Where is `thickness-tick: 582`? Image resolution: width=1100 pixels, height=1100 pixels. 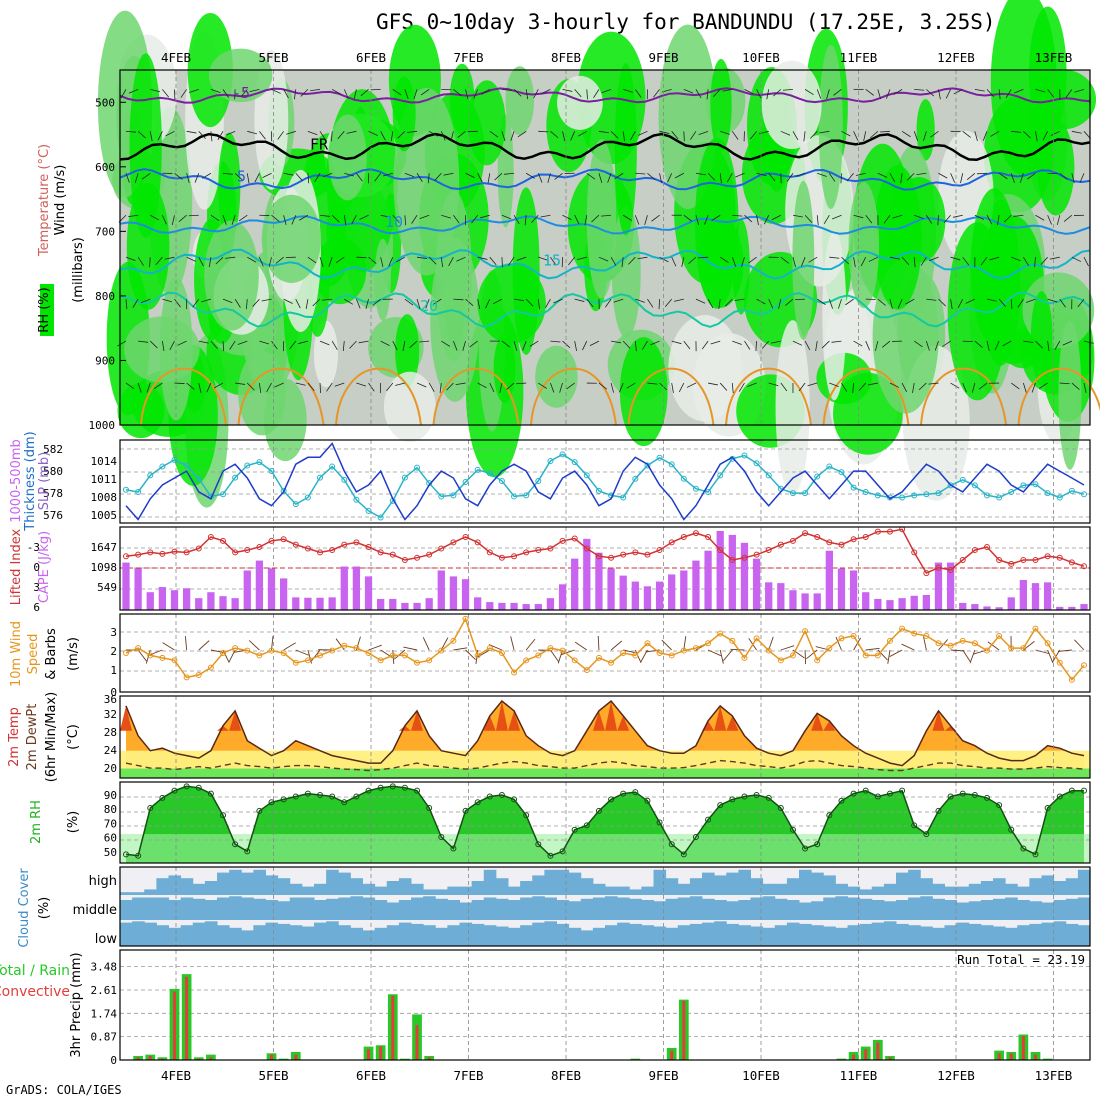 thickness-tick: 582 is located at coordinates (53, 449).